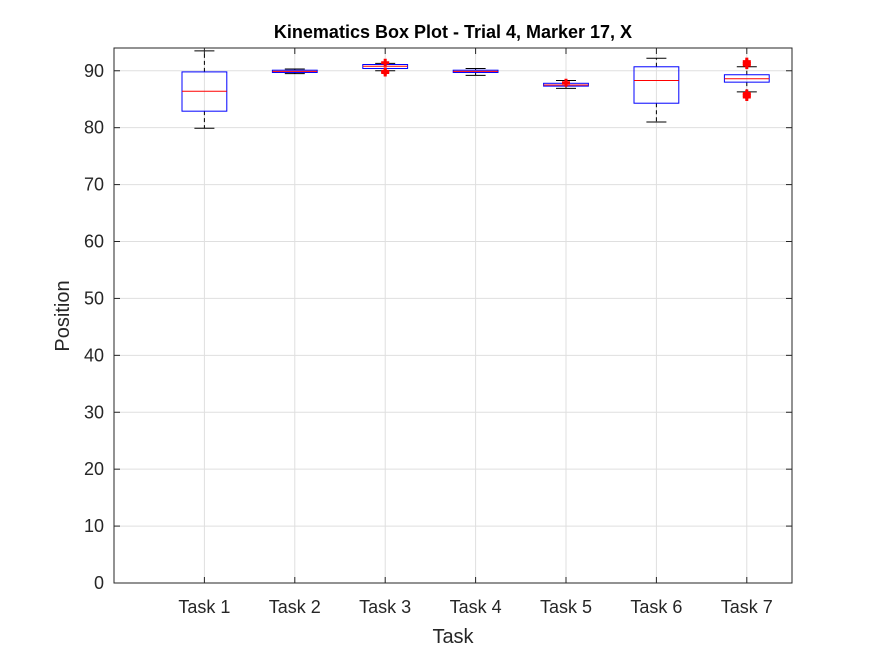 This screenshot has height=656, width=875. What do you see at coordinates (94, 298) in the screenshot?
I see `y-tick-label: 50` at bounding box center [94, 298].